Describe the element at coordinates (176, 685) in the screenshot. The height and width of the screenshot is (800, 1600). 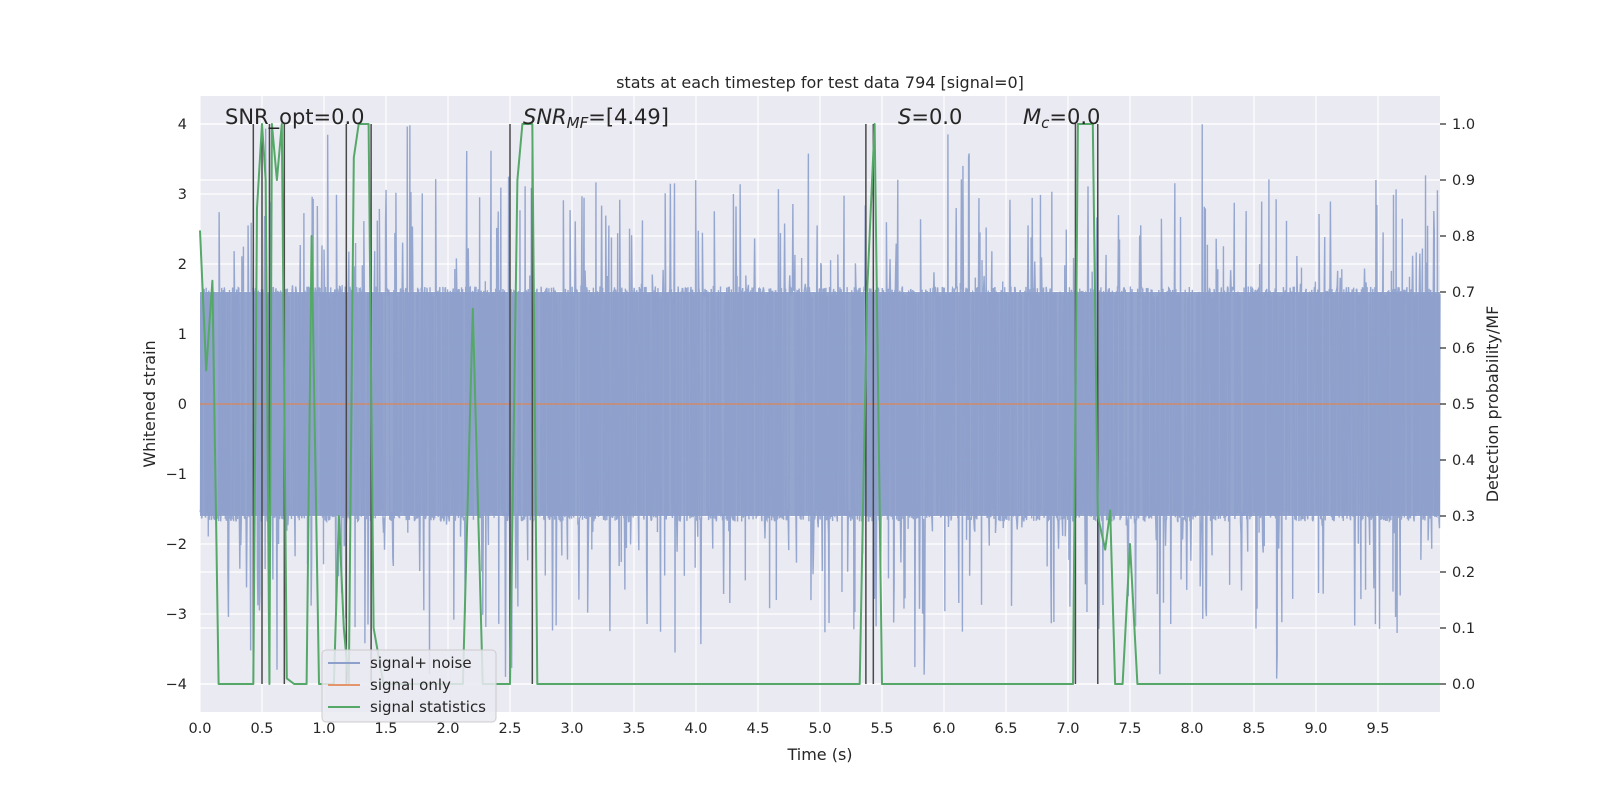
I see `y-tick-label: −4` at that location.